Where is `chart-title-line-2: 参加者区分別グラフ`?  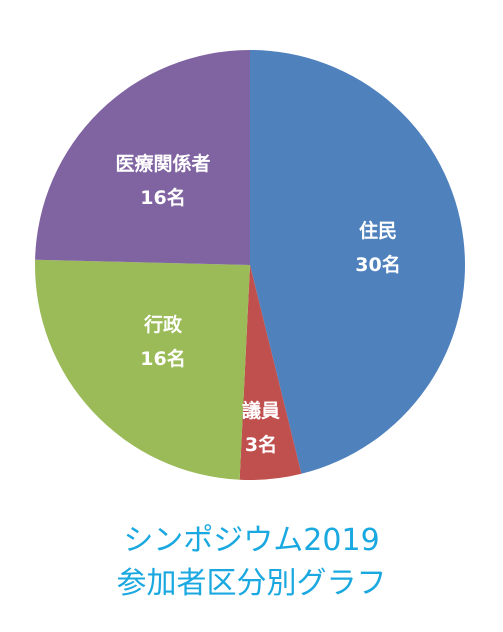 chart-title-line-2: 参加者区分別グラフ is located at coordinates (251, 583).